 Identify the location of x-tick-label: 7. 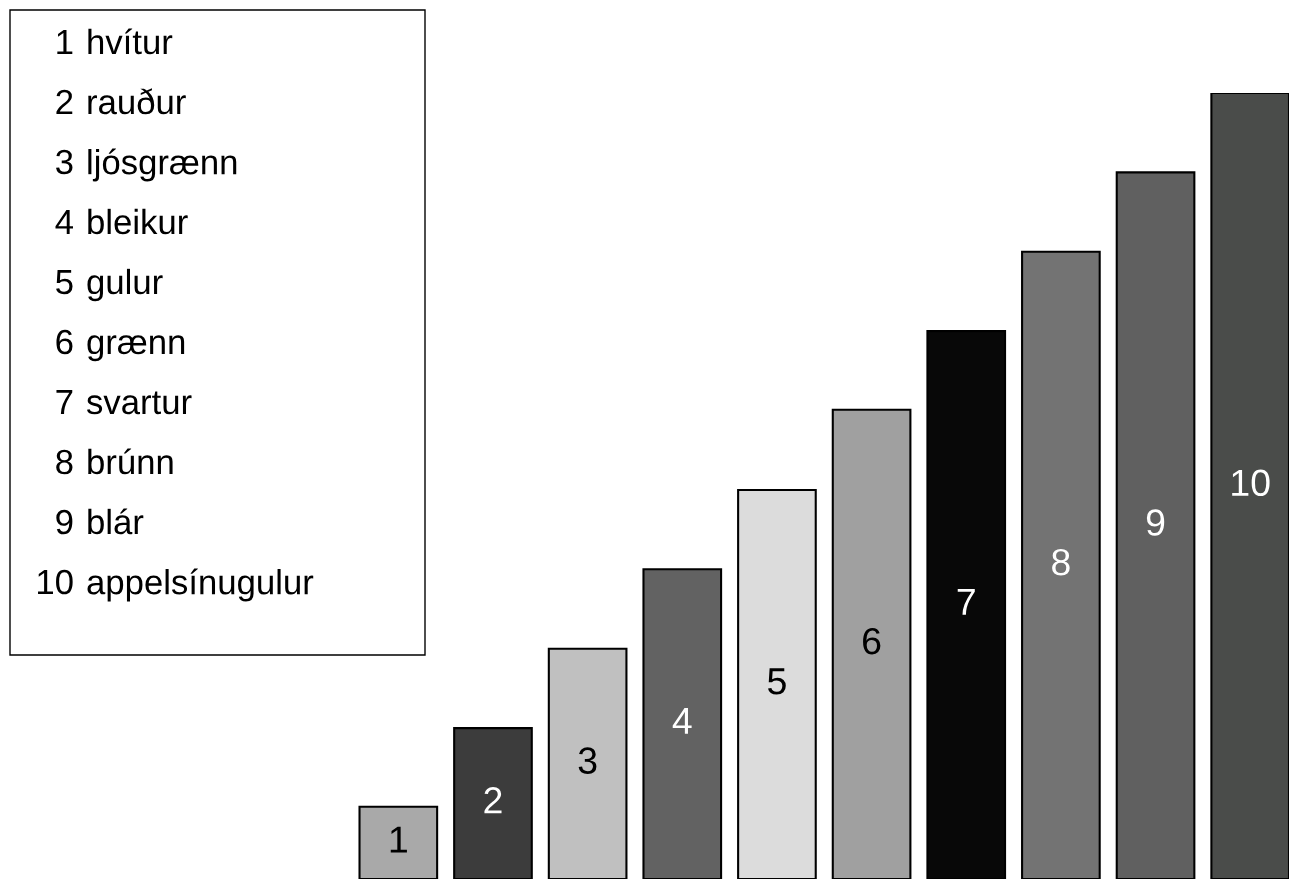
(966, 601).